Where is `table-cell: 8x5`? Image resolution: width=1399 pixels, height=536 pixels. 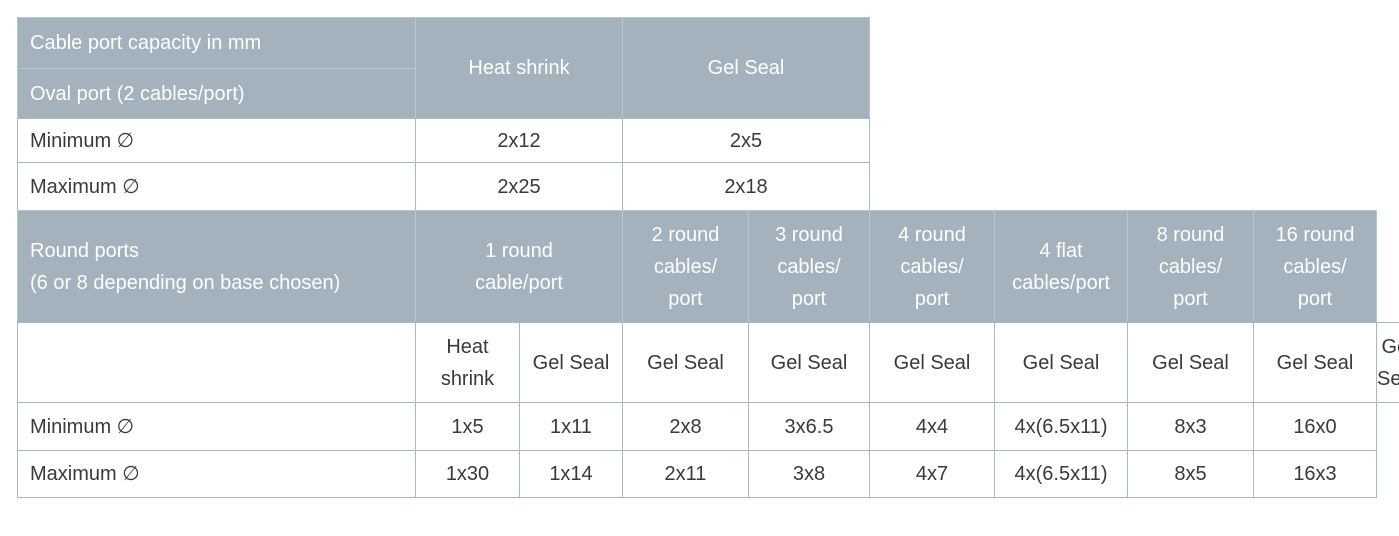 table-cell: 8x5 is located at coordinates (1190, 474).